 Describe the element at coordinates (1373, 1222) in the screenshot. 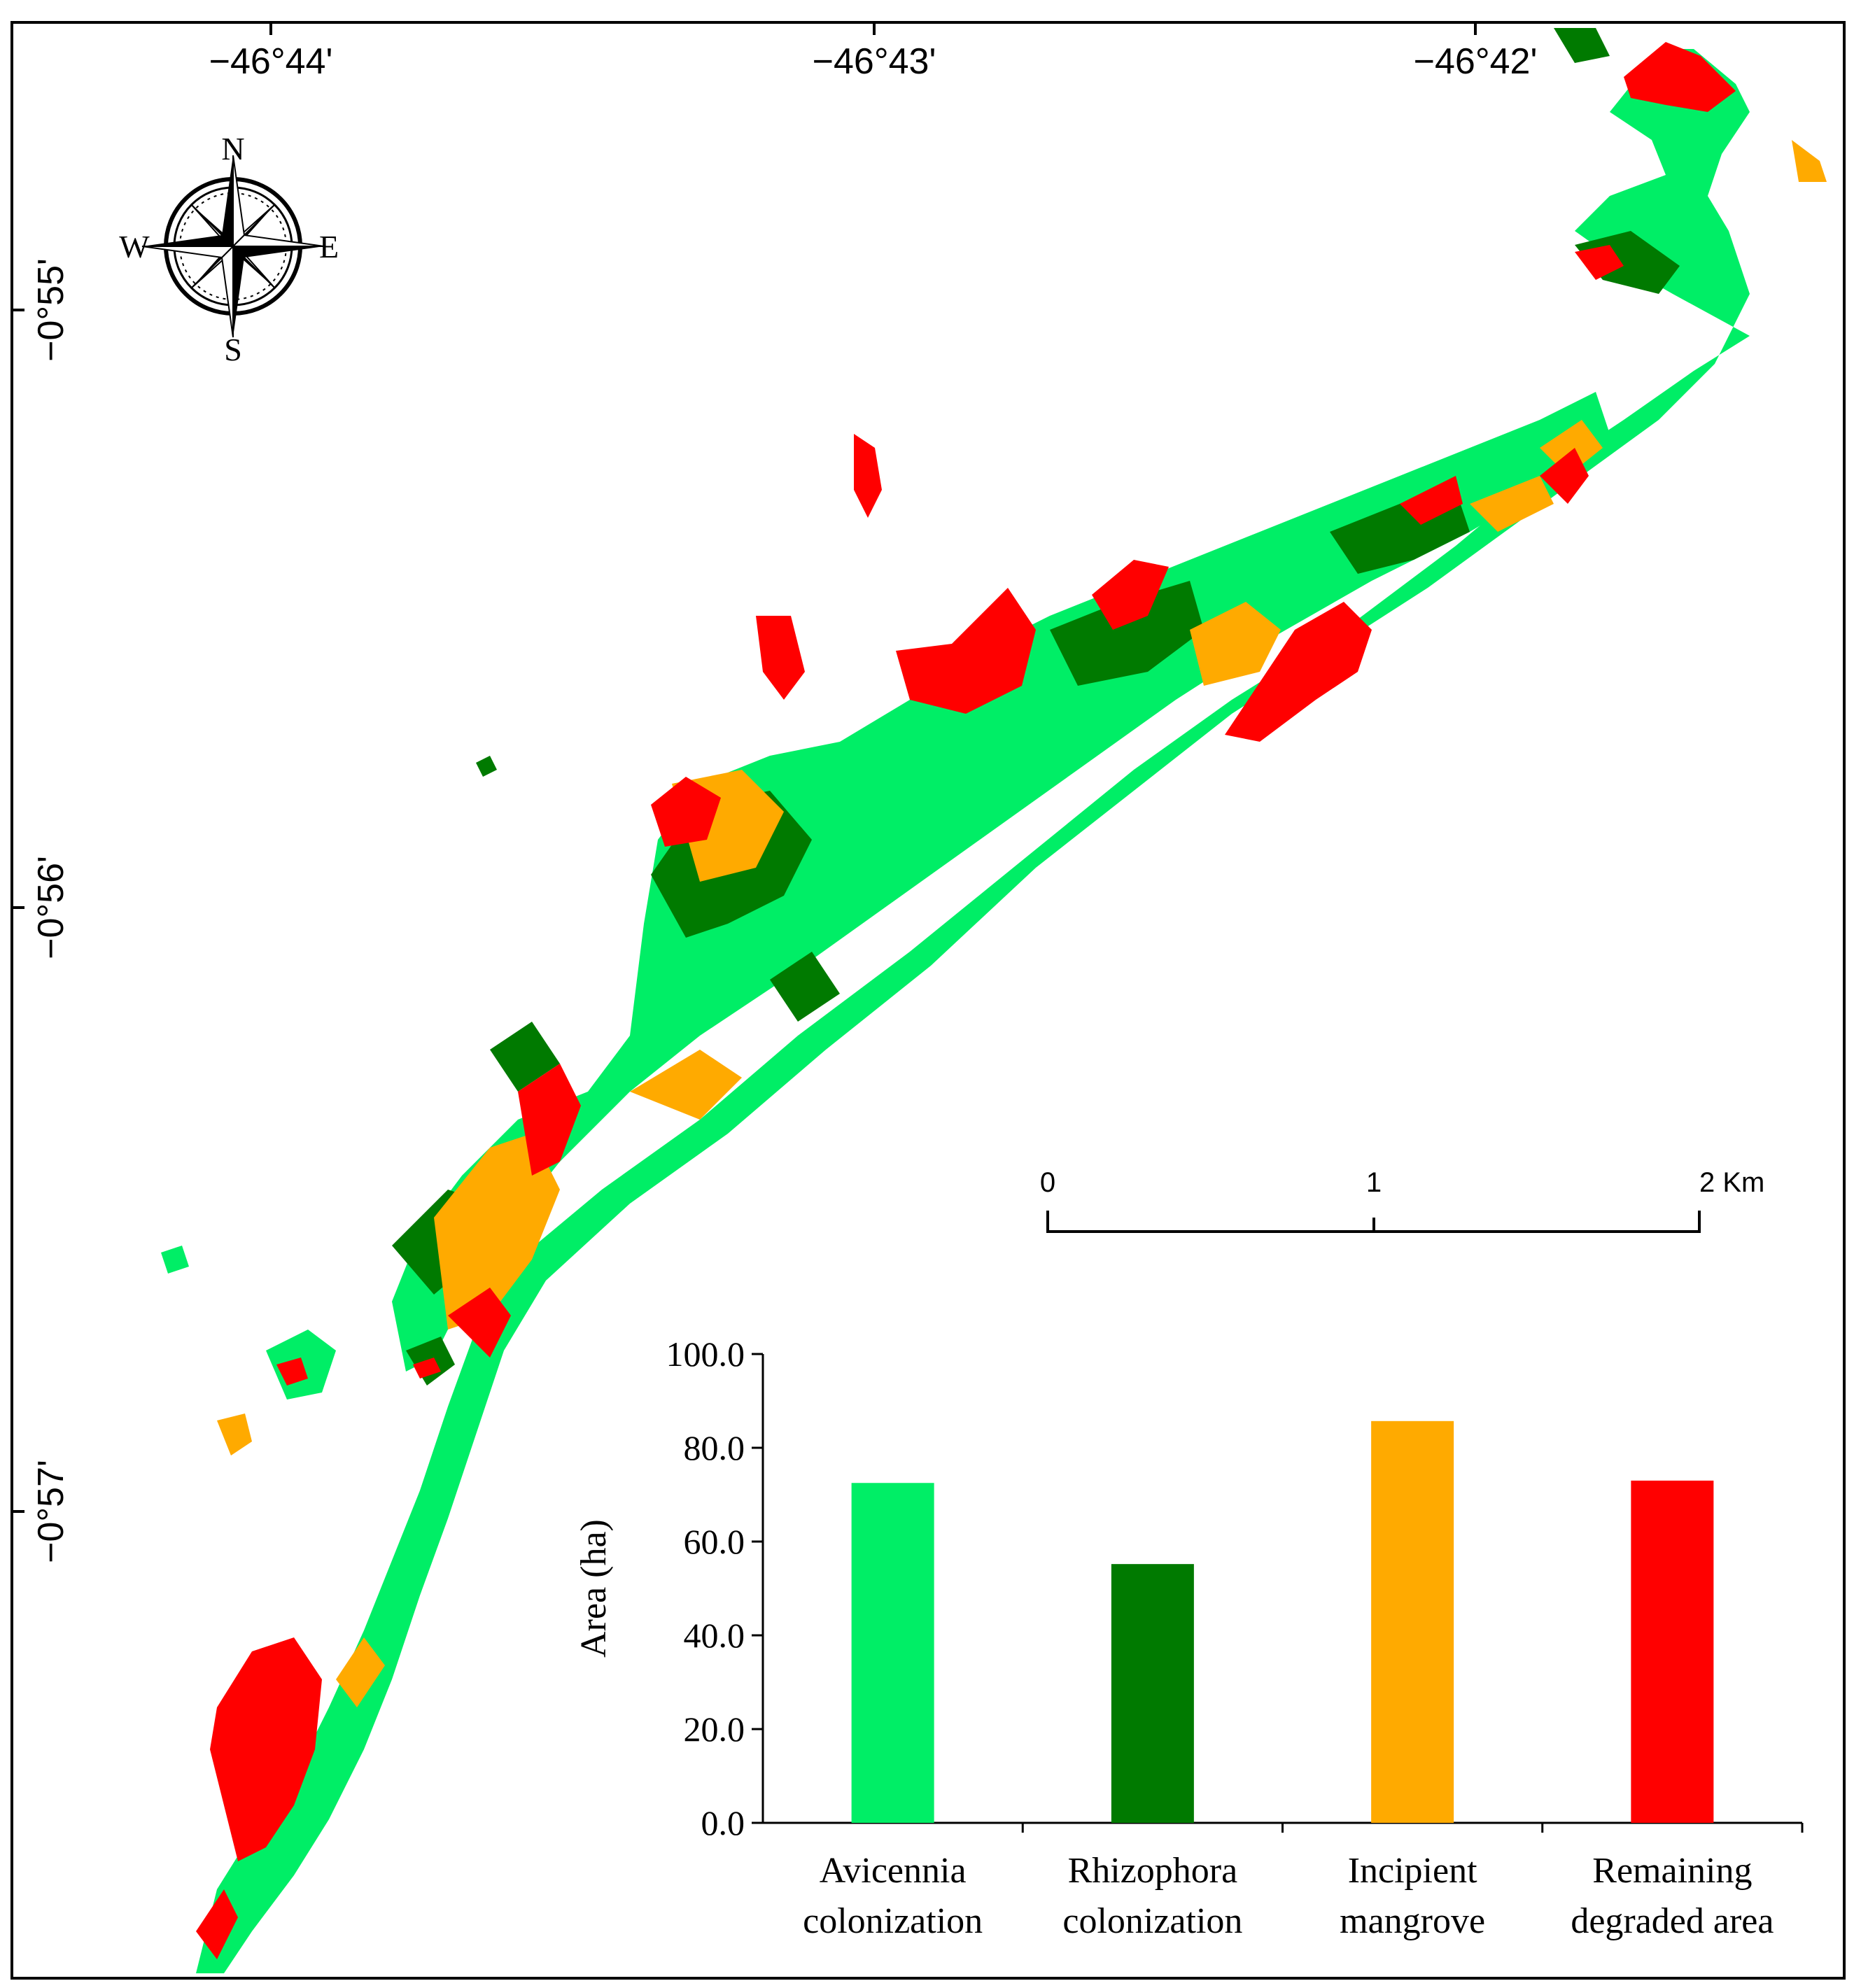

I see `scale-bar` at that location.